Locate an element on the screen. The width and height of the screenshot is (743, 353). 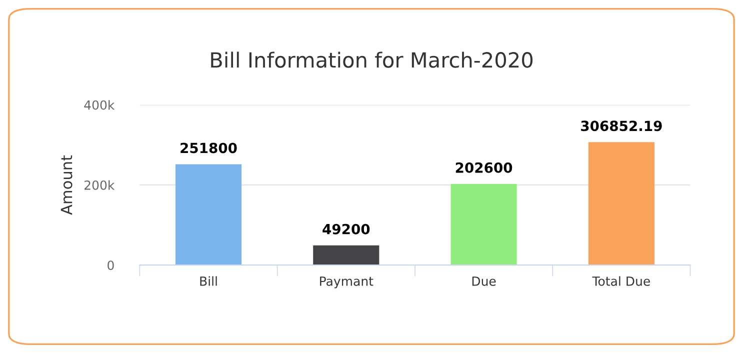
y-axis-title: Amount is located at coordinates (66, 185).